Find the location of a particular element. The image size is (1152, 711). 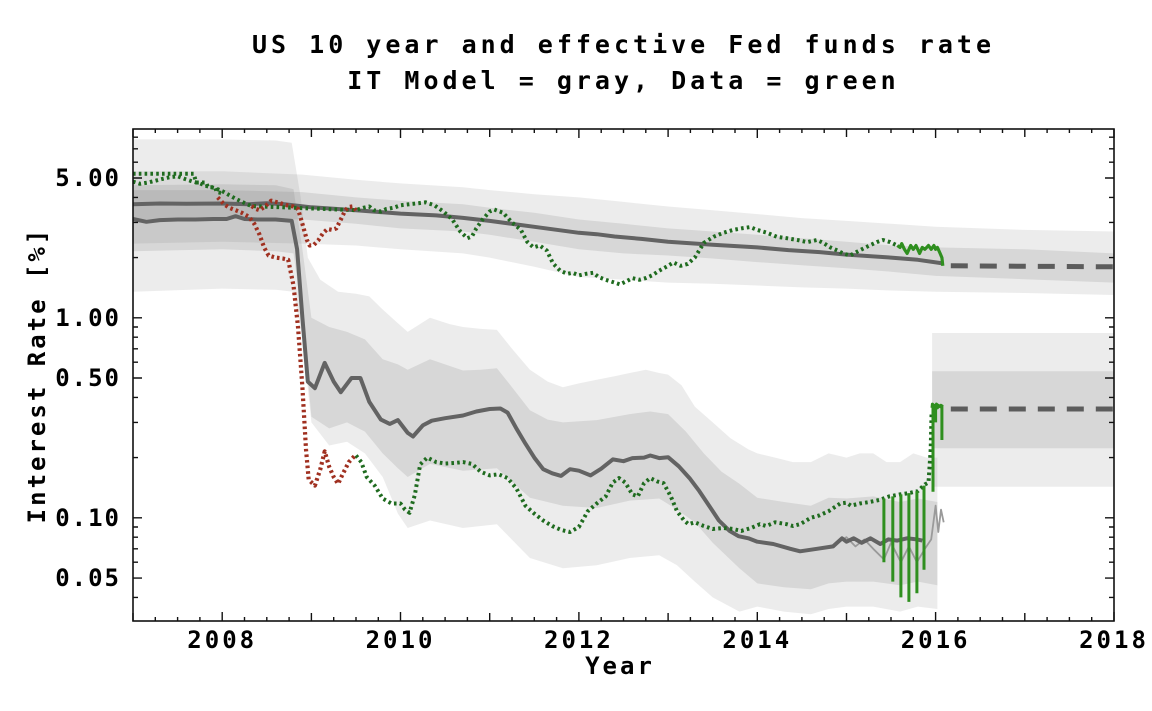

x-tick-label: 2014 is located at coordinates (757, 640).